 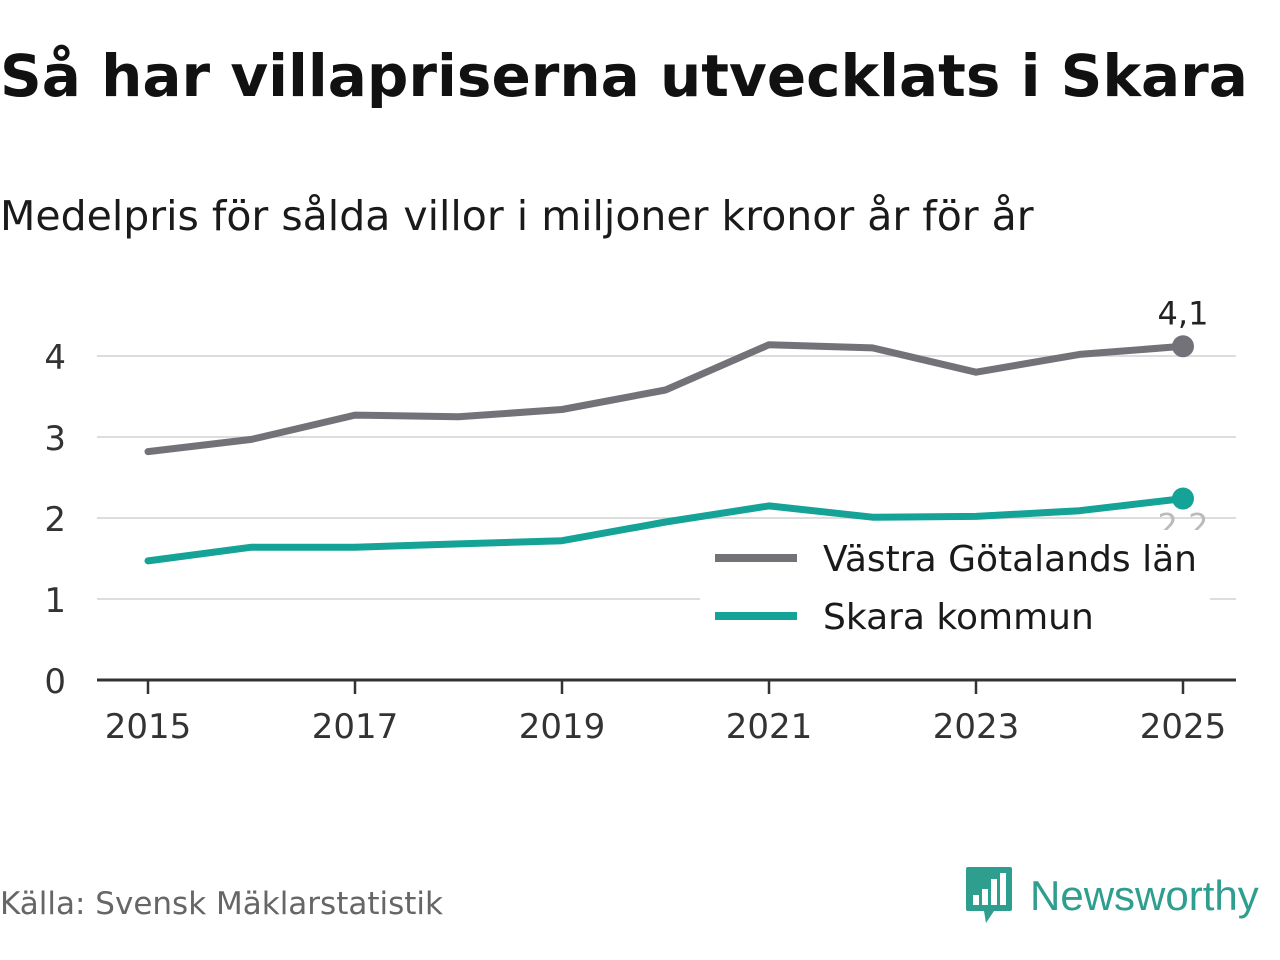 I want to click on newsworthy-logo: Newsworthy, so click(x=1111, y=896).